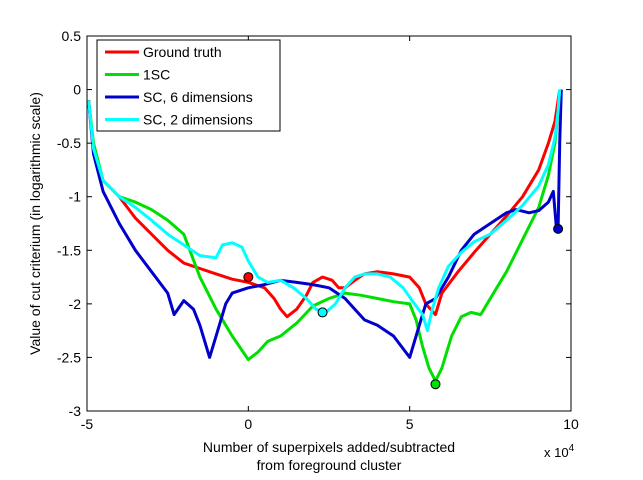 The image size is (643, 480). I want to click on legend-label-0: Ground truth, so click(182, 52).